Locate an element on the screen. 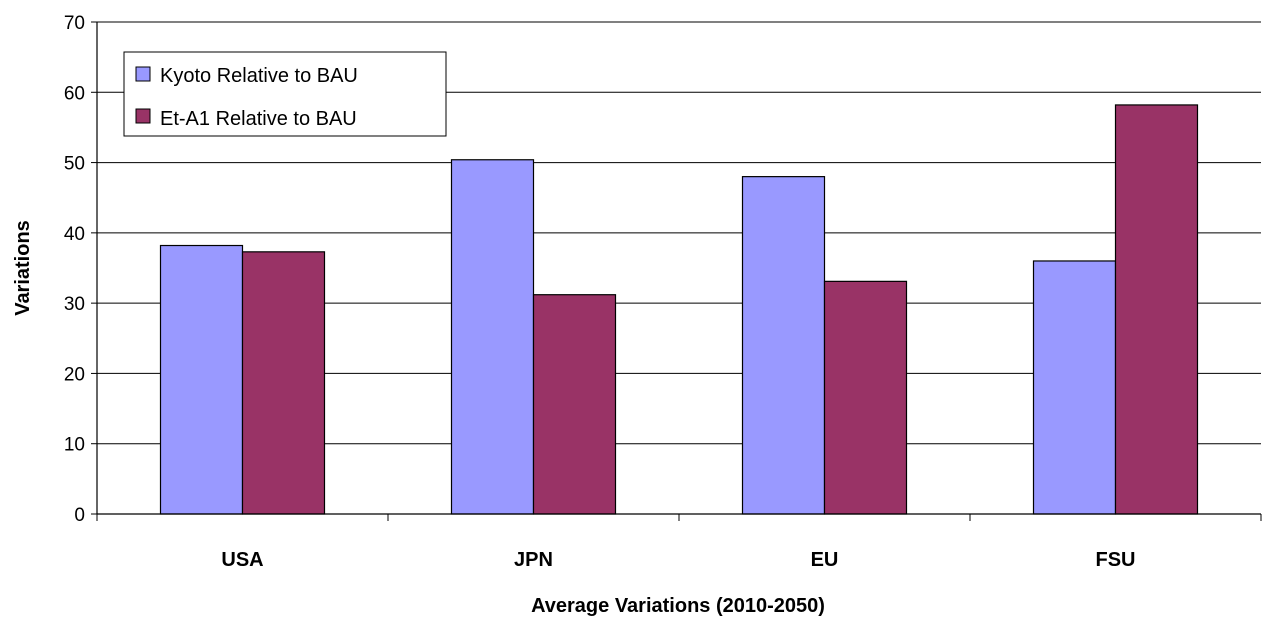  y-tick-label-50: 50 is located at coordinates (74, 164).